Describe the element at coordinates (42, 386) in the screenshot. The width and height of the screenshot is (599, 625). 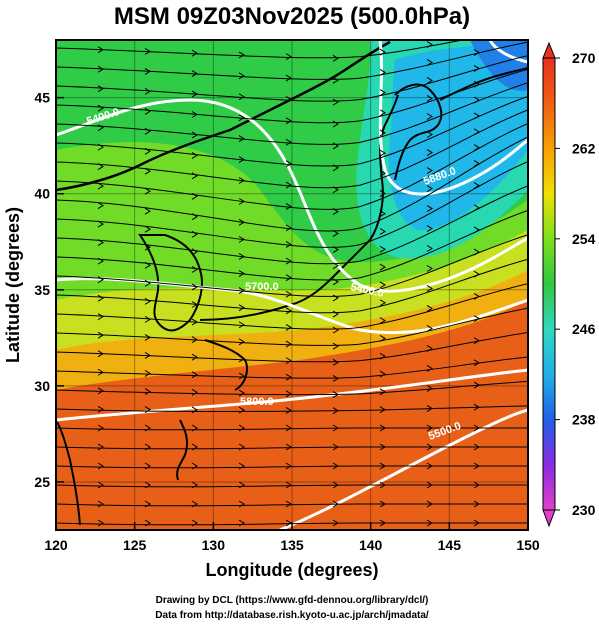
I see `y-tick-label: 30` at that location.